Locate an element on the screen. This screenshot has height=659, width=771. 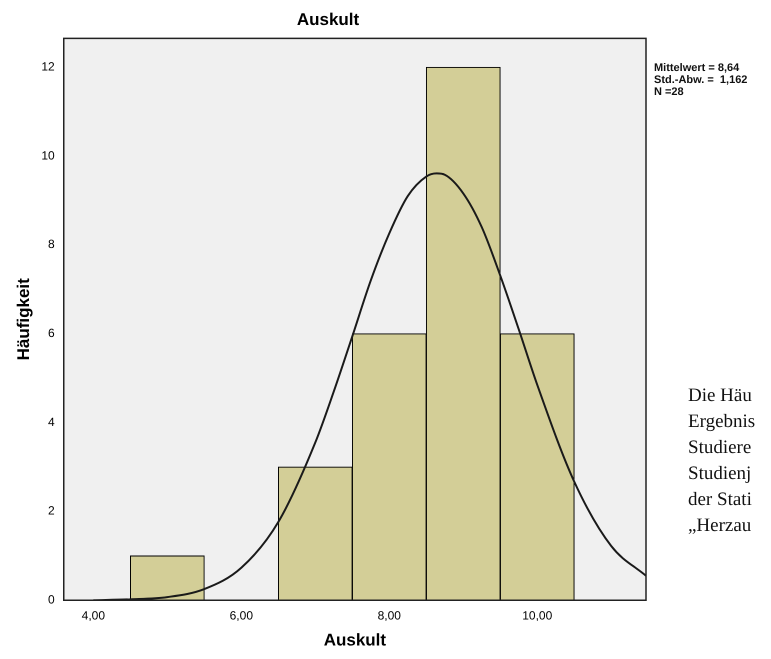
y-tick-label: 8 is located at coordinates (52, 244).